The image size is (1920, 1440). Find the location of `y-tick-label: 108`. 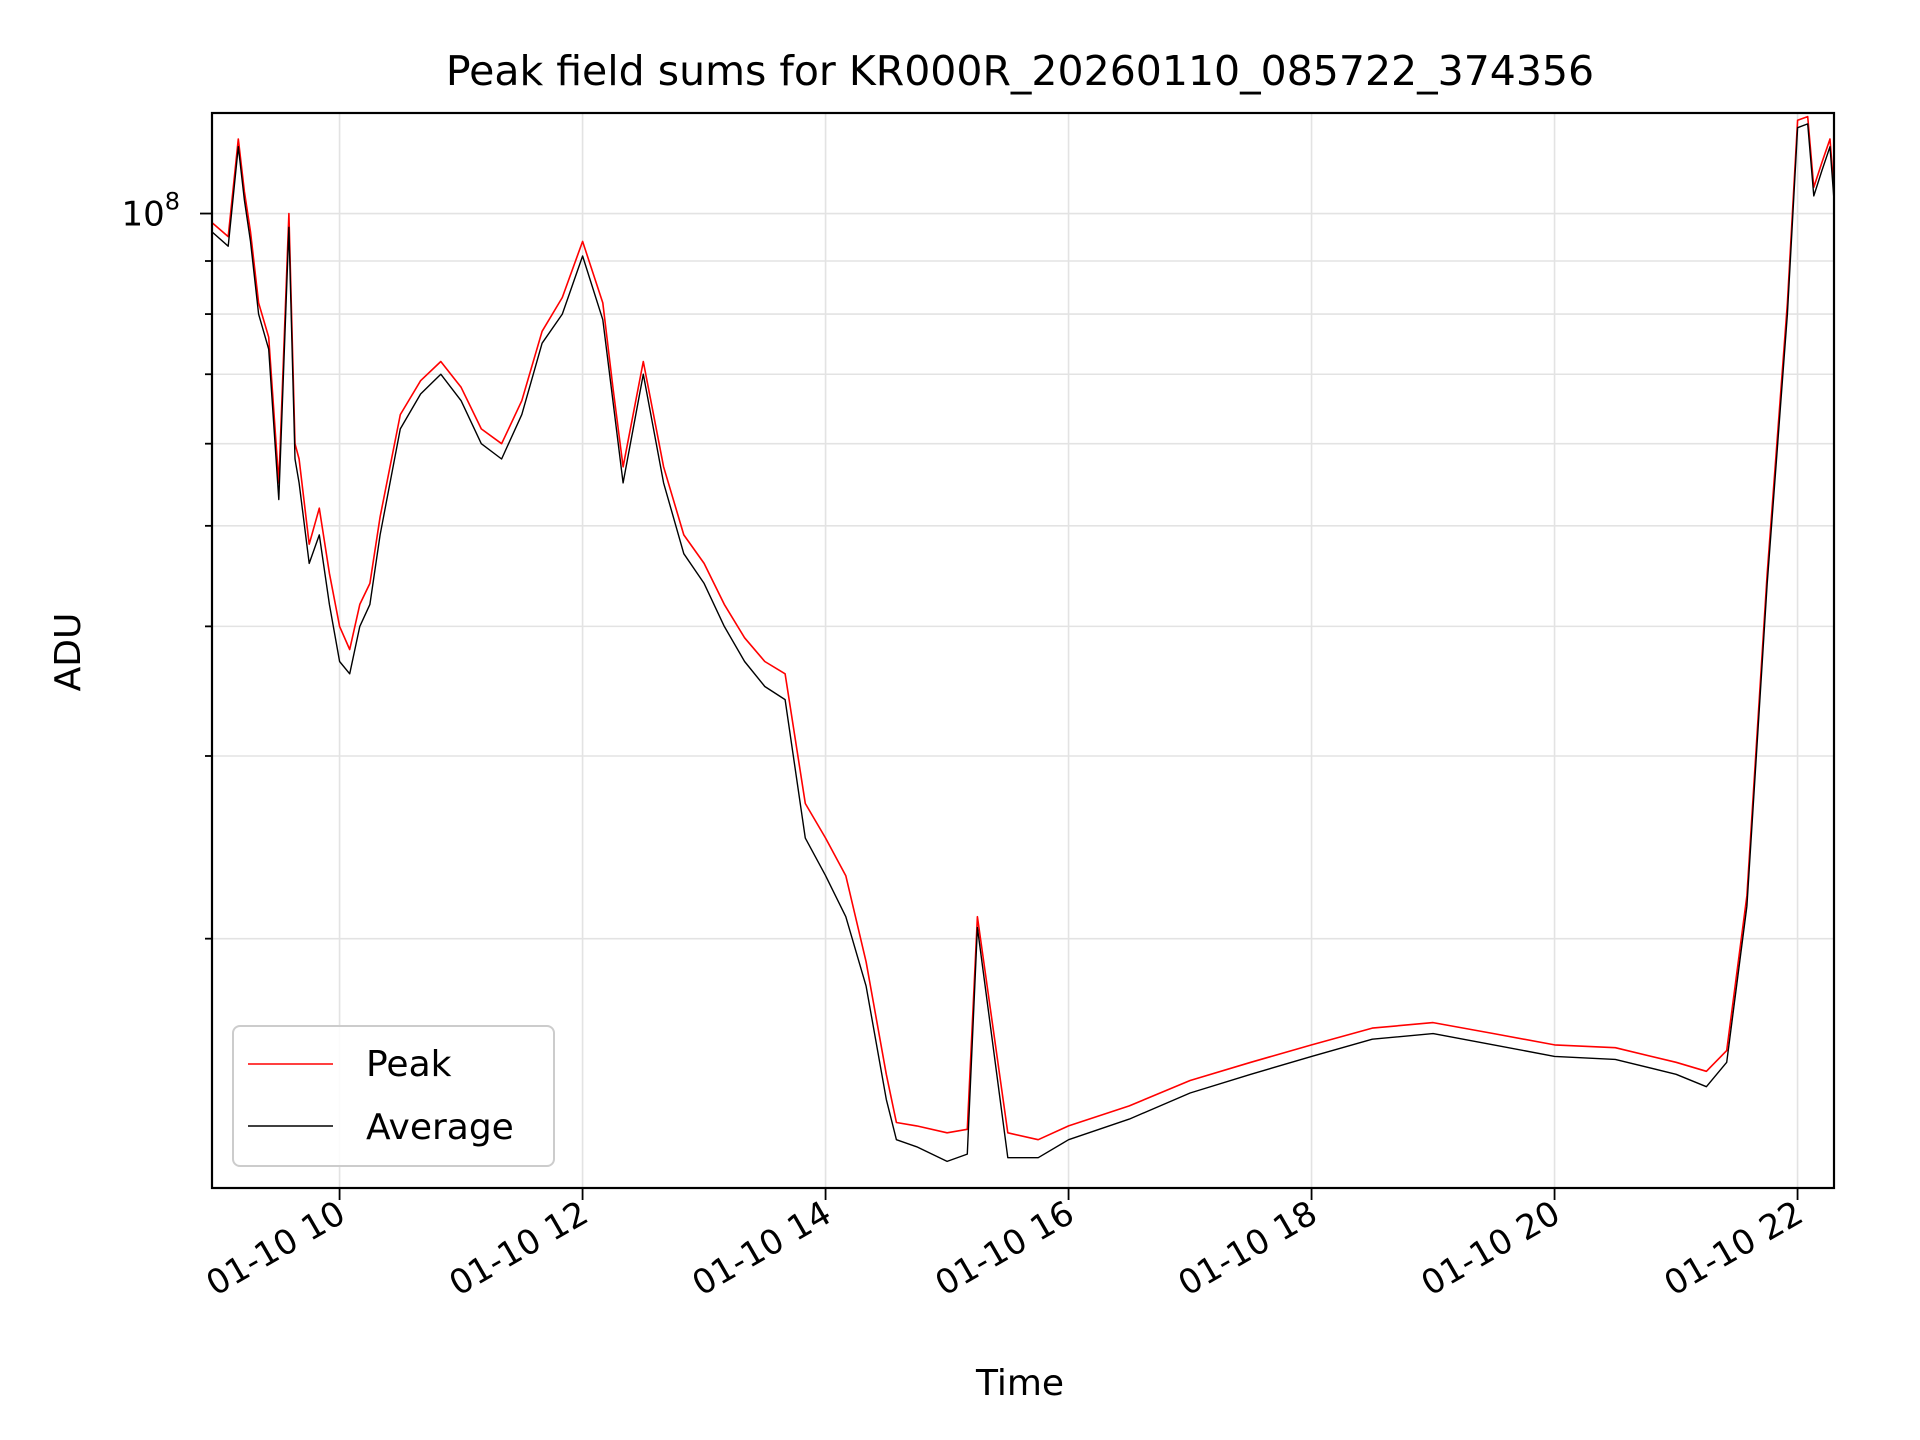

y-tick-label: 108 is located at coordinates (150, 211).